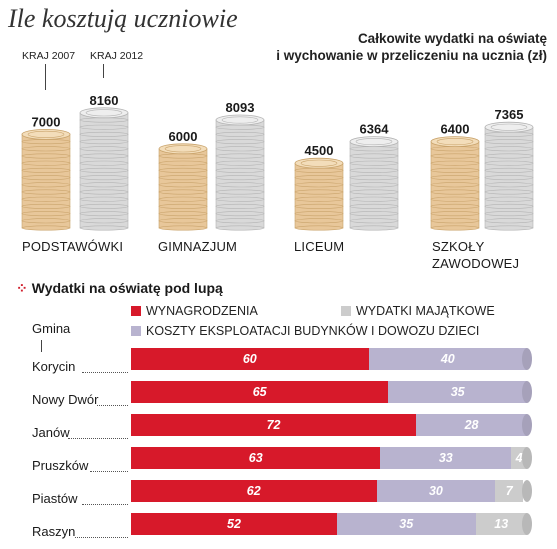  I want to click on category-label: GIMNAZJUM, so click(198, 246).